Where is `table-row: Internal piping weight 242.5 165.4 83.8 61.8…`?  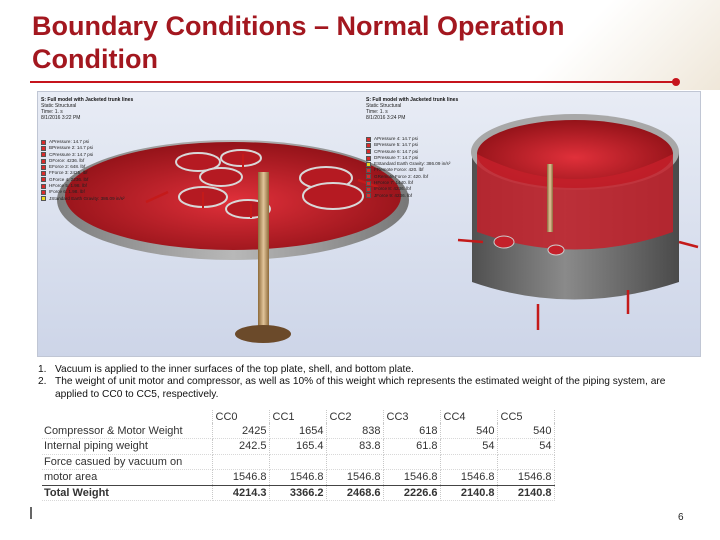 table-row: Internal piping weight 242.5 165.4 83.8 61.8… is located at coordinates (298, 446).